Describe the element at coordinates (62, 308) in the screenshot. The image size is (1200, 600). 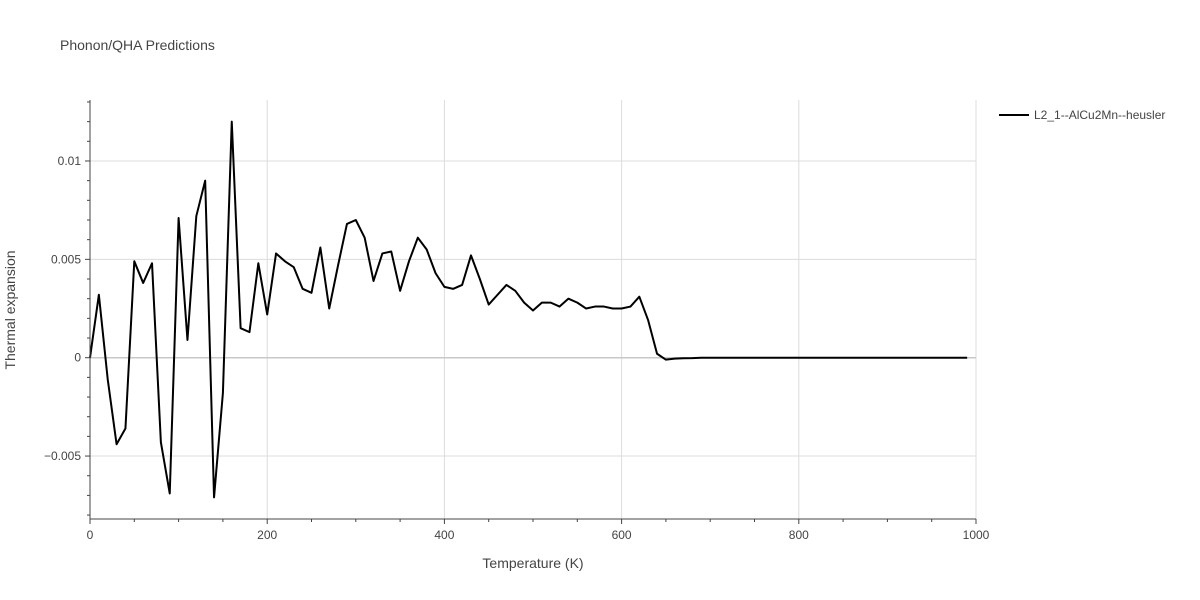
I see `y-ticks: −0.005 0 0.005 0.01` at that location.